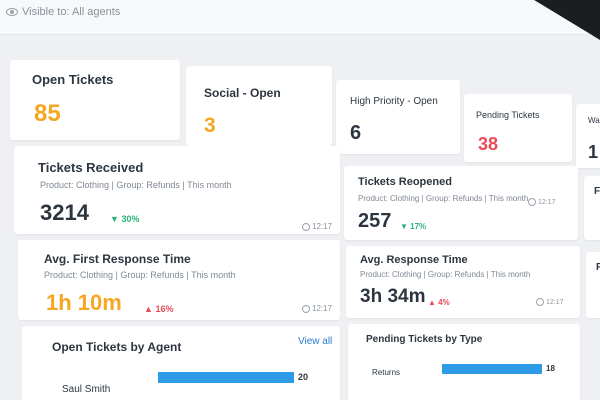 This screenshot has width=600, height=400. What do you see at coordinates (303, 377) in the screenshot?
I see `agent-bar-value: 20` at bounding box center [303, 377].